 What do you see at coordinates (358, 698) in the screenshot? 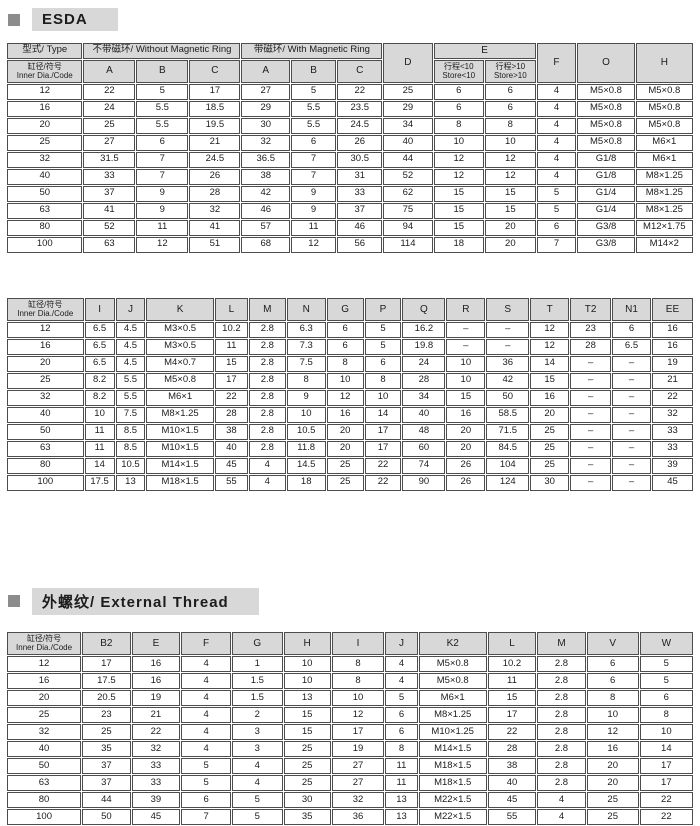
I see `data-cell: 10` at bounding box center [358, 698].